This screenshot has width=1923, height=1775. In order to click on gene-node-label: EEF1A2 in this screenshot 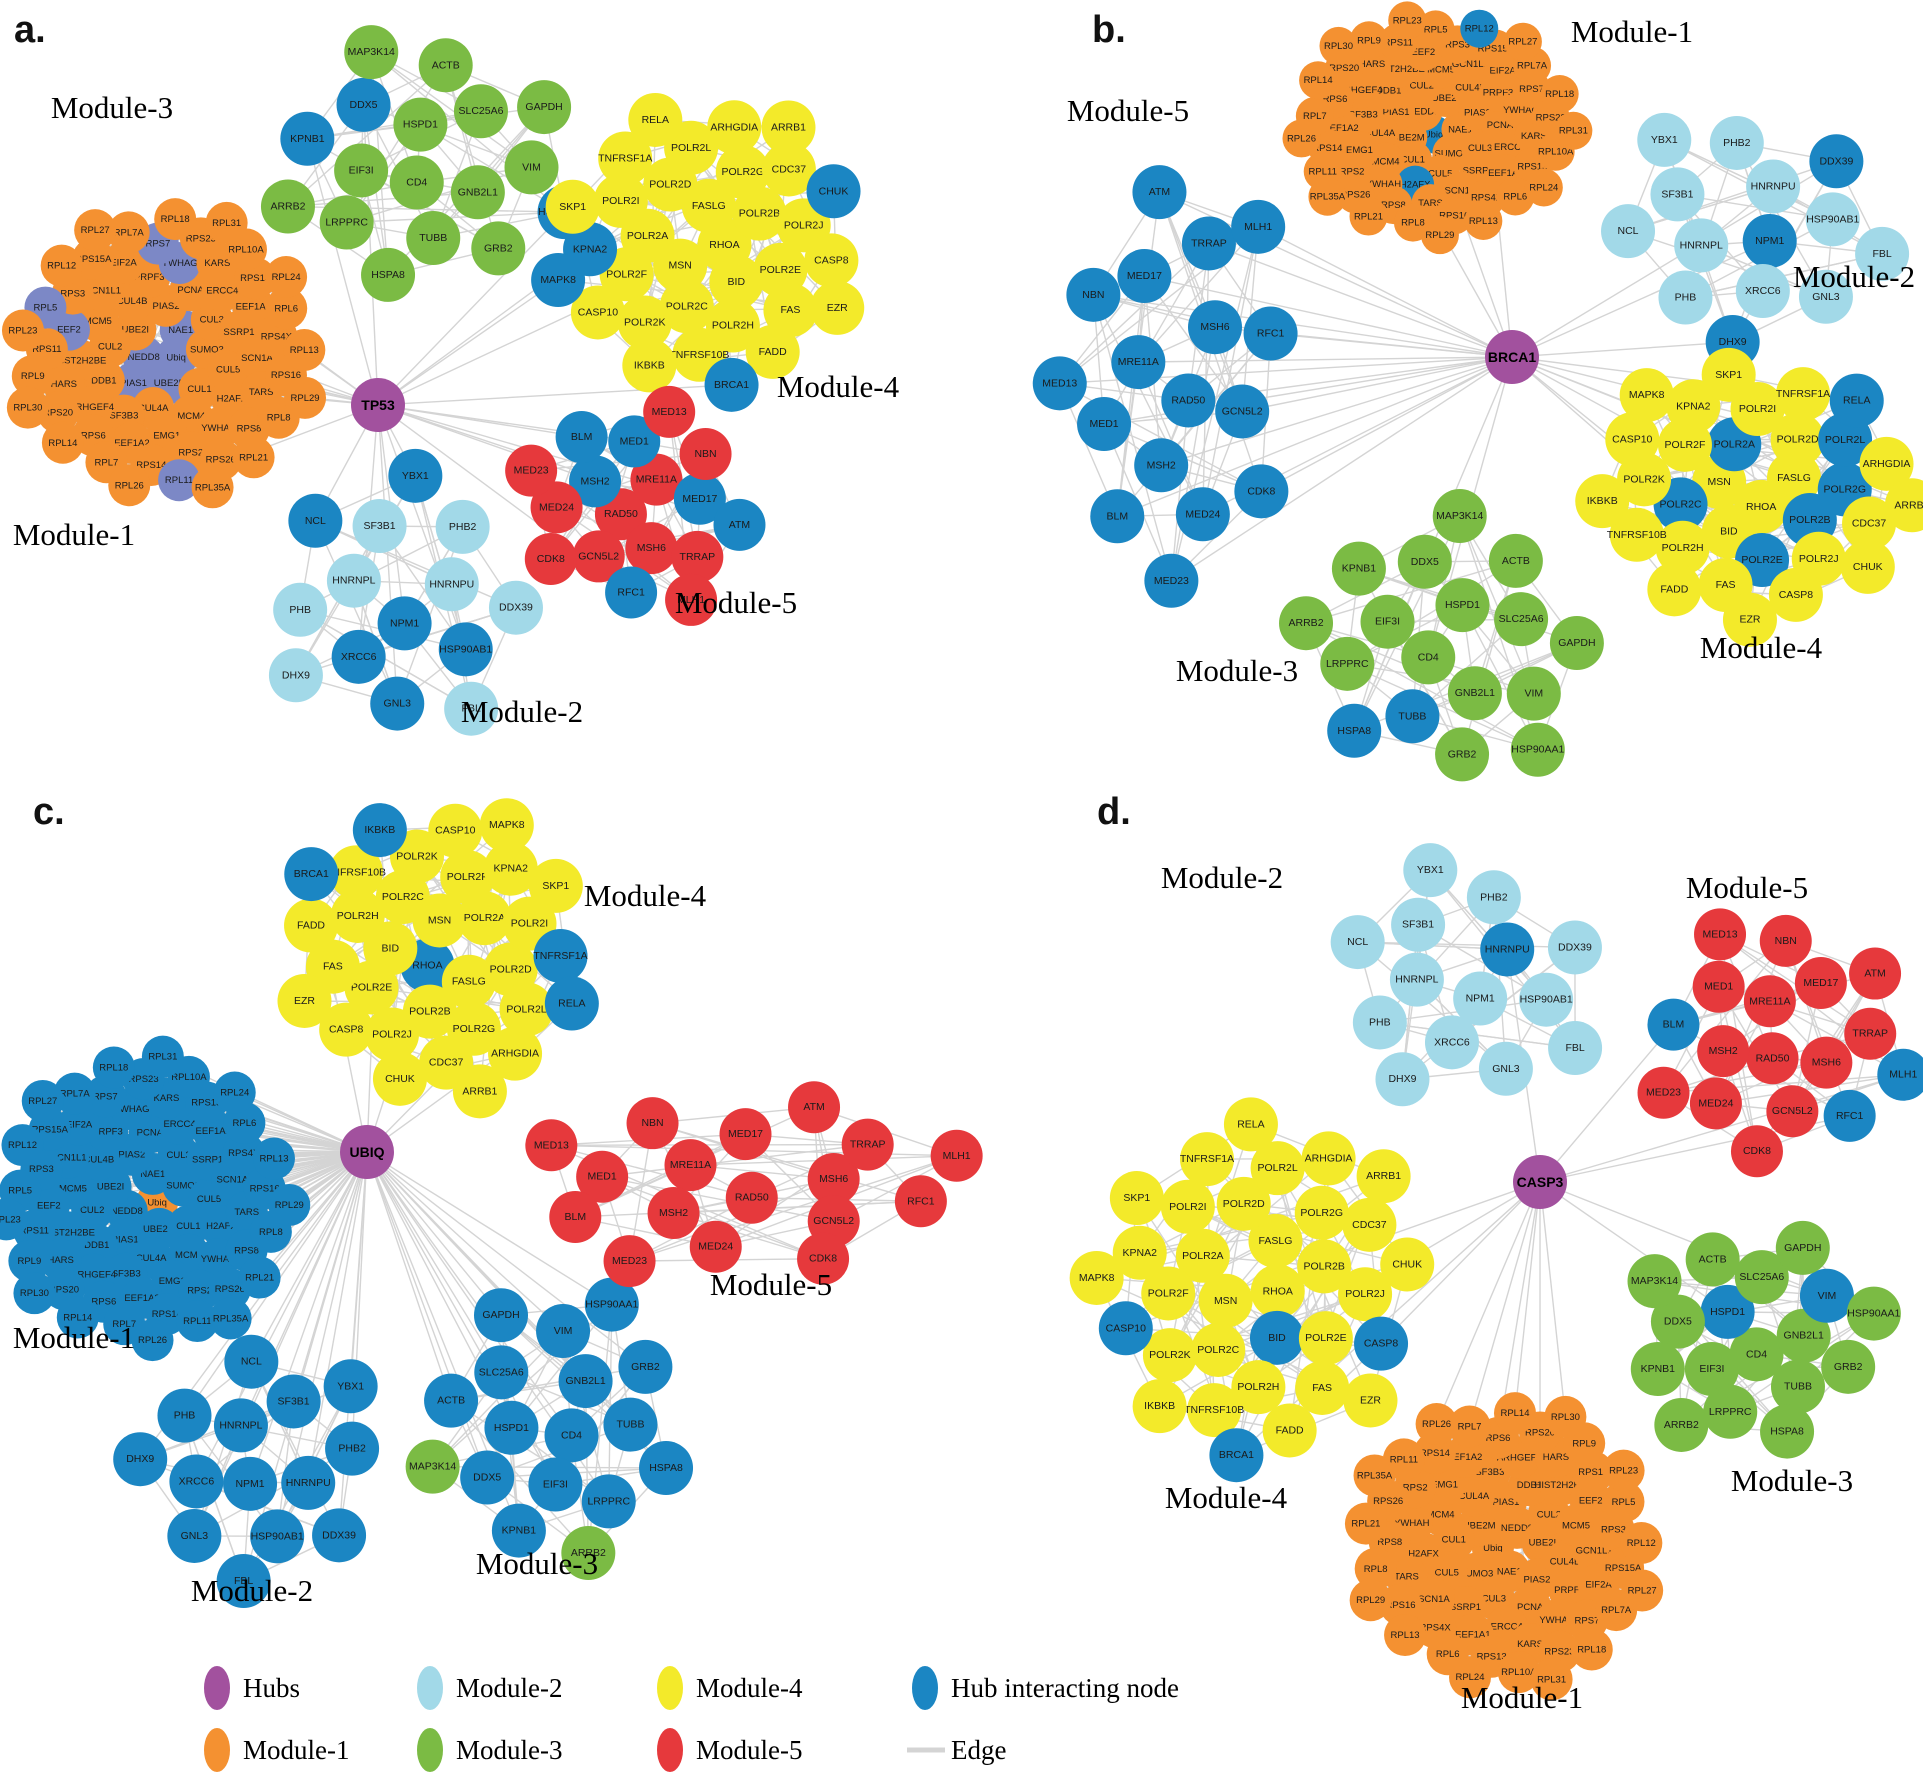, I will do `click(1340, 128)`.